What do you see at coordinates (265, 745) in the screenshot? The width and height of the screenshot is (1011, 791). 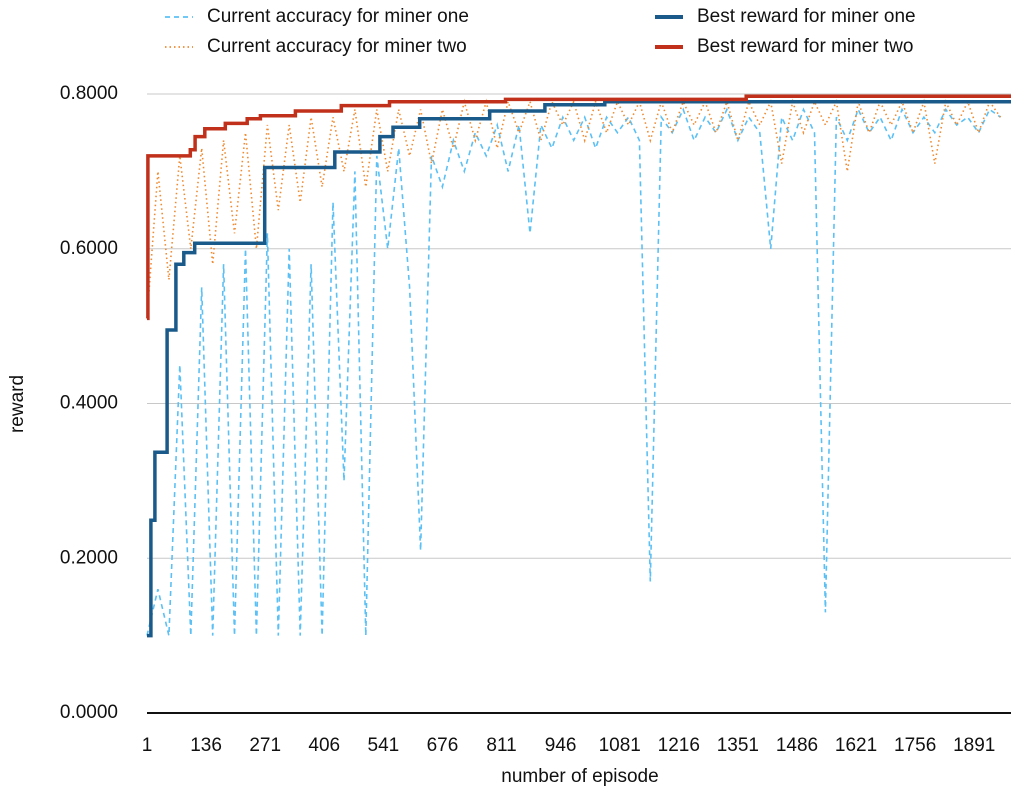 I see `x-tick-label: 271` at bounding box center [265, 745].